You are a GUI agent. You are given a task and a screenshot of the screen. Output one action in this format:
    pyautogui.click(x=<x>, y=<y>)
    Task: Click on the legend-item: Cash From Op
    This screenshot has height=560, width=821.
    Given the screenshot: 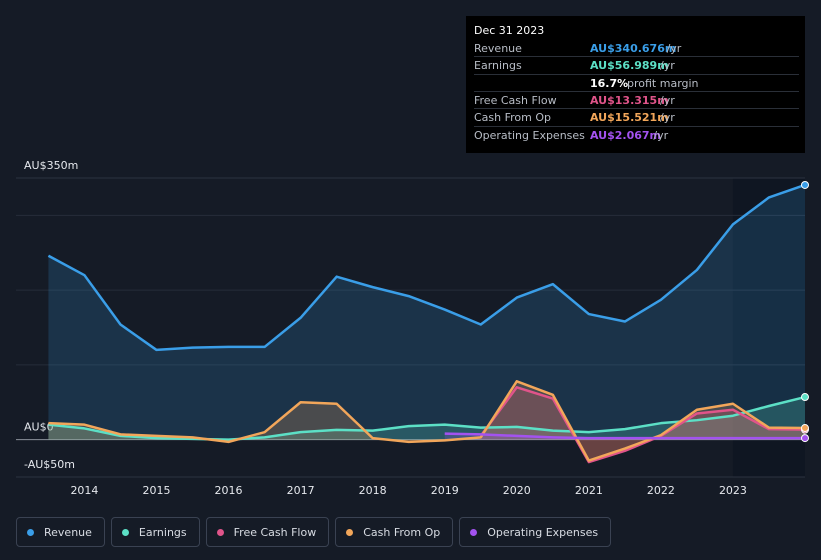 What is the action you would take?
    pyautogui.click(x=394, y=532)
    